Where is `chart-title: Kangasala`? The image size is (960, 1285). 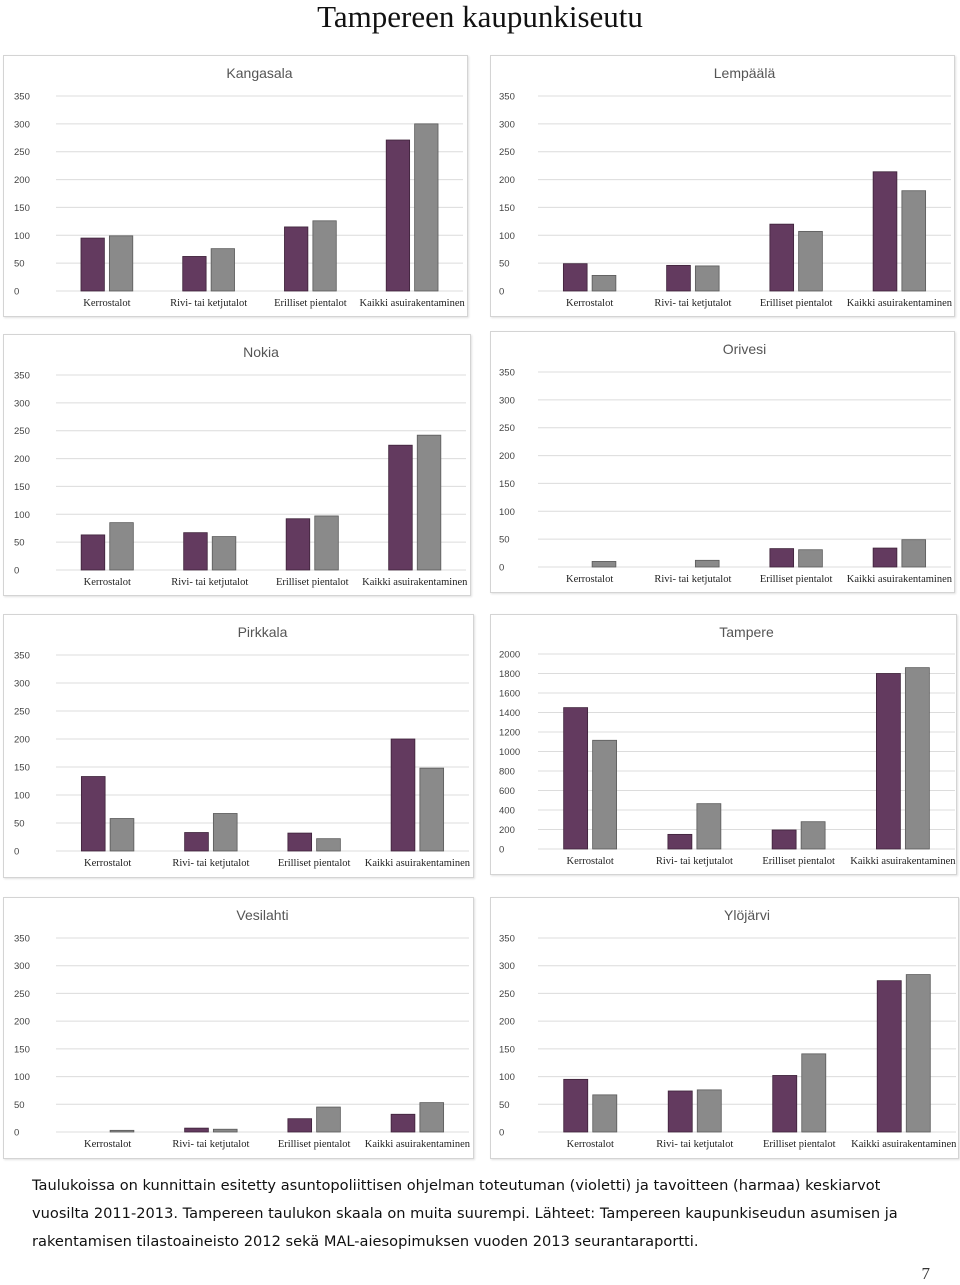
chart-title: Kangasala is located at coordinates (259, 73).